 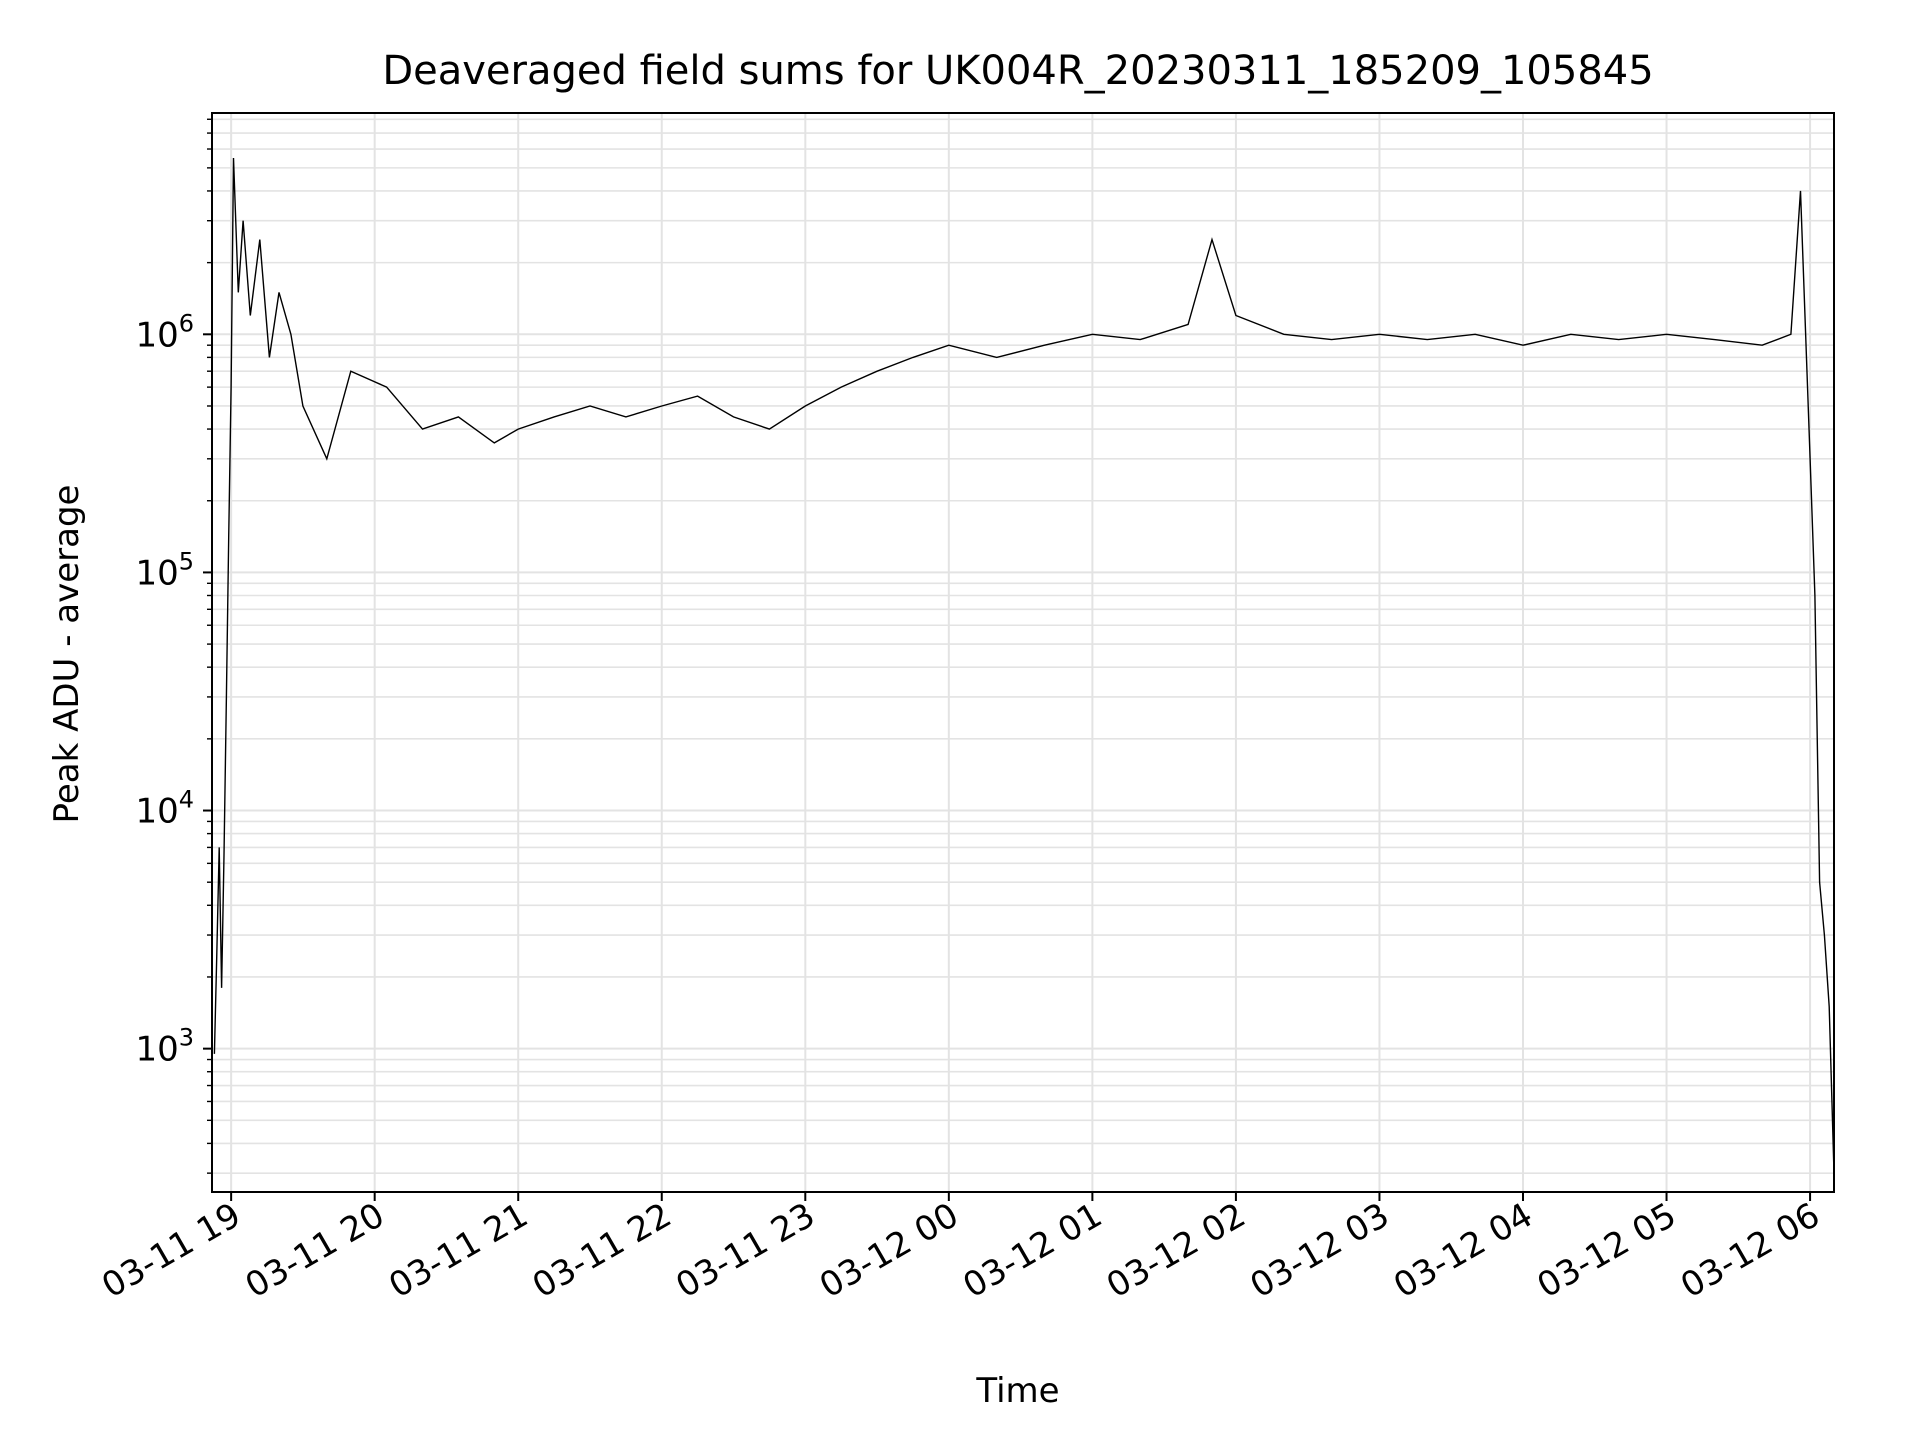 What do you see at coordinates (67, 654) in the screenshot?
I see `y-axis-label: Peak ADU - average` at bounding box center [67, 654].